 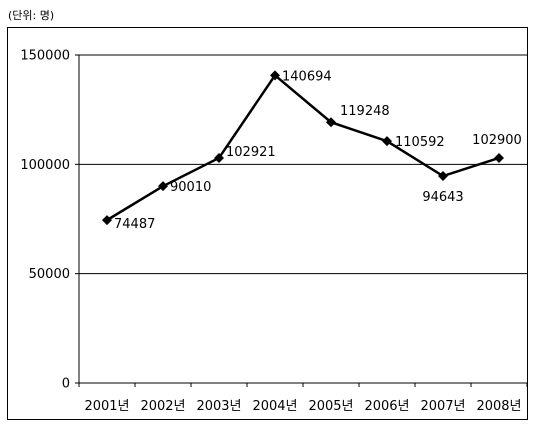 I want to click on x-tick-labels: 2001년 2002년 2003년 2004년 2005년 2006년 2007년 2008년, so click(x=302, y=406).